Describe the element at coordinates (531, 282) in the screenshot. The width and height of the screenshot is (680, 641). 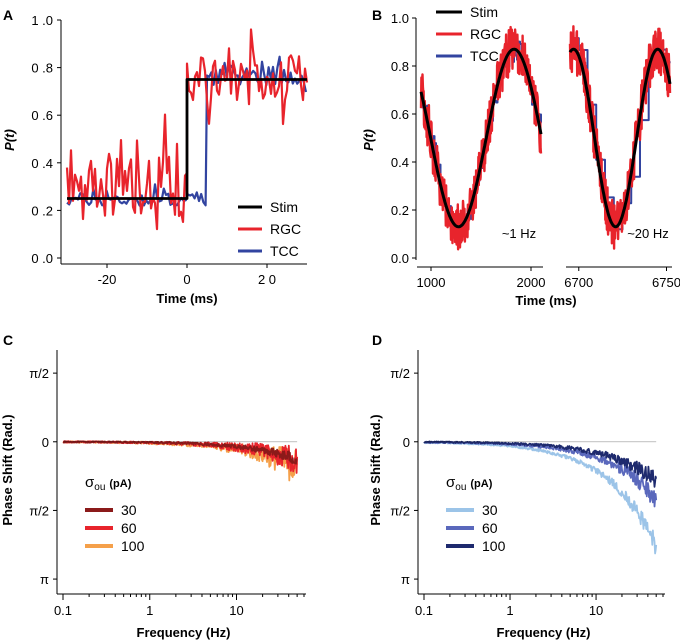
I see `x-tick-label-b: 2000` at that location.